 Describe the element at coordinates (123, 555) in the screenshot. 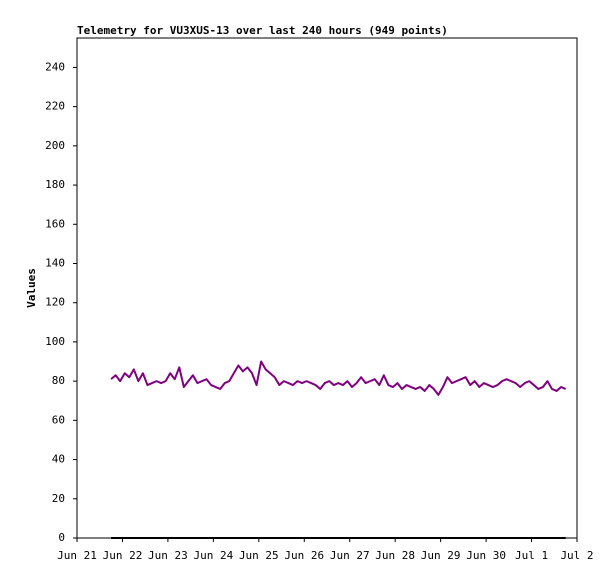

I see `x-tick-label: Jun 22` at that location.